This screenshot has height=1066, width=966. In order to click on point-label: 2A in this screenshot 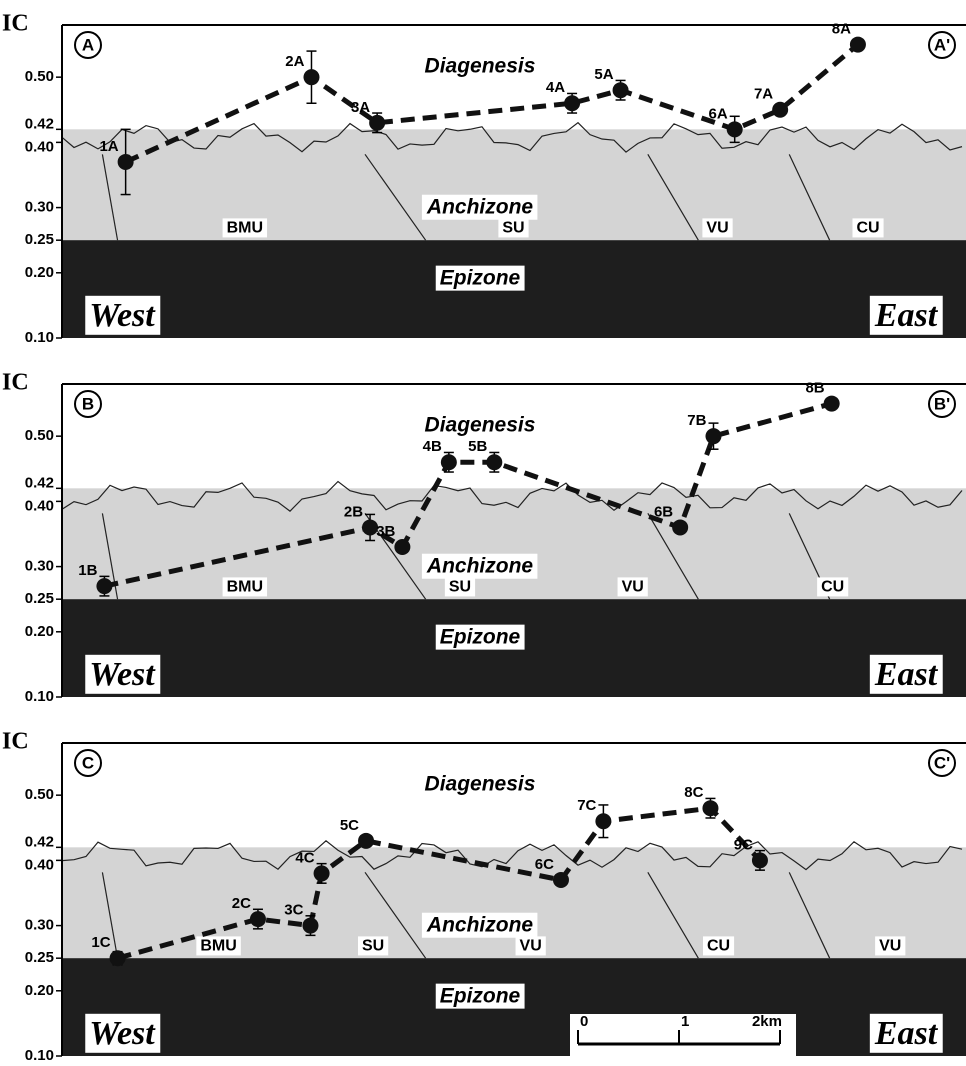, I will do `click(294, 61)`.